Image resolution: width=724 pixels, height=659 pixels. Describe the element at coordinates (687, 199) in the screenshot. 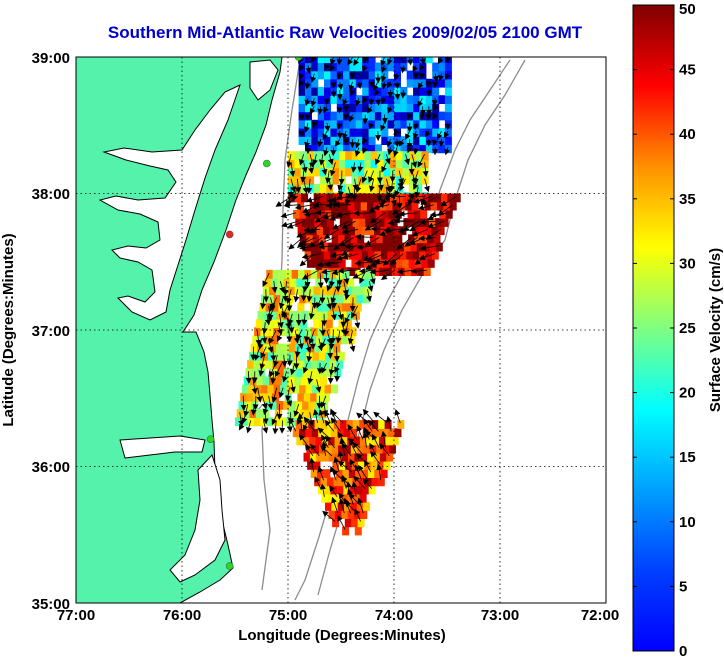

I see `colorbar-tick-label: 35` at that location.